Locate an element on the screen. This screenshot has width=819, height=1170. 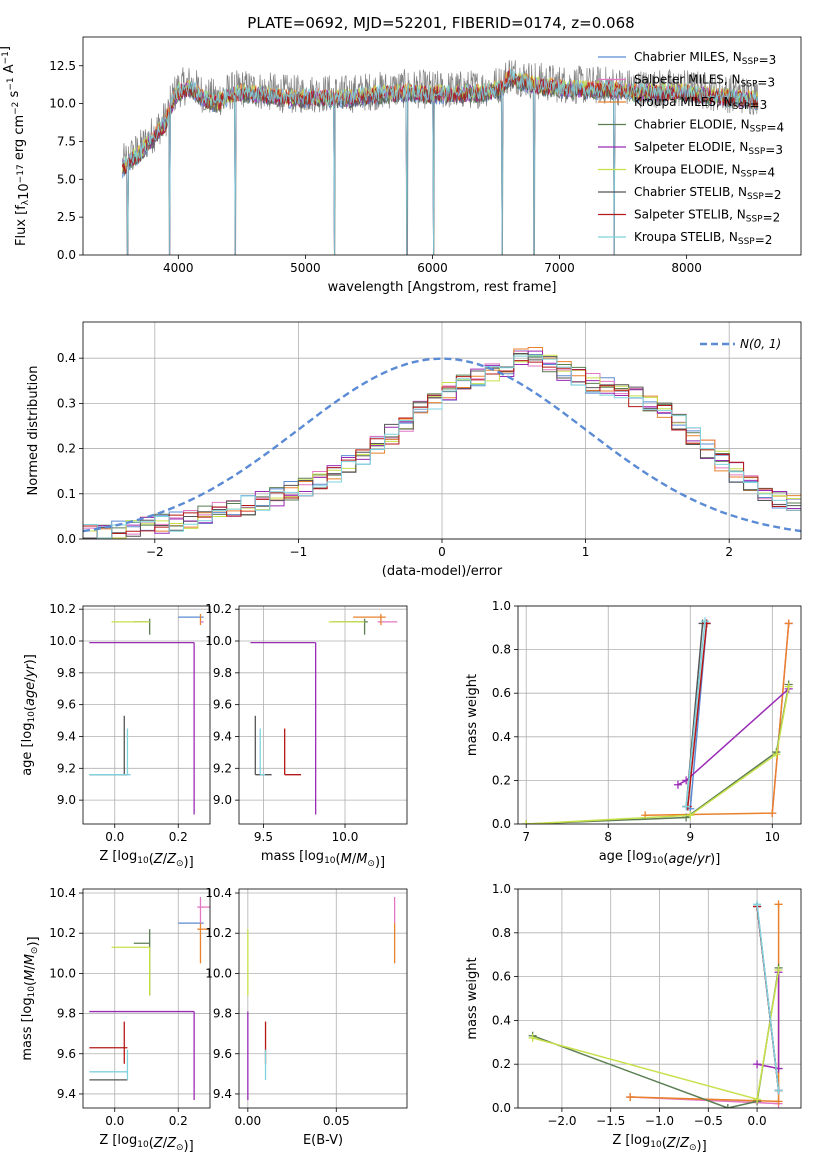
x-tick-label: −0.5 is located at coordinates (708, 1121).